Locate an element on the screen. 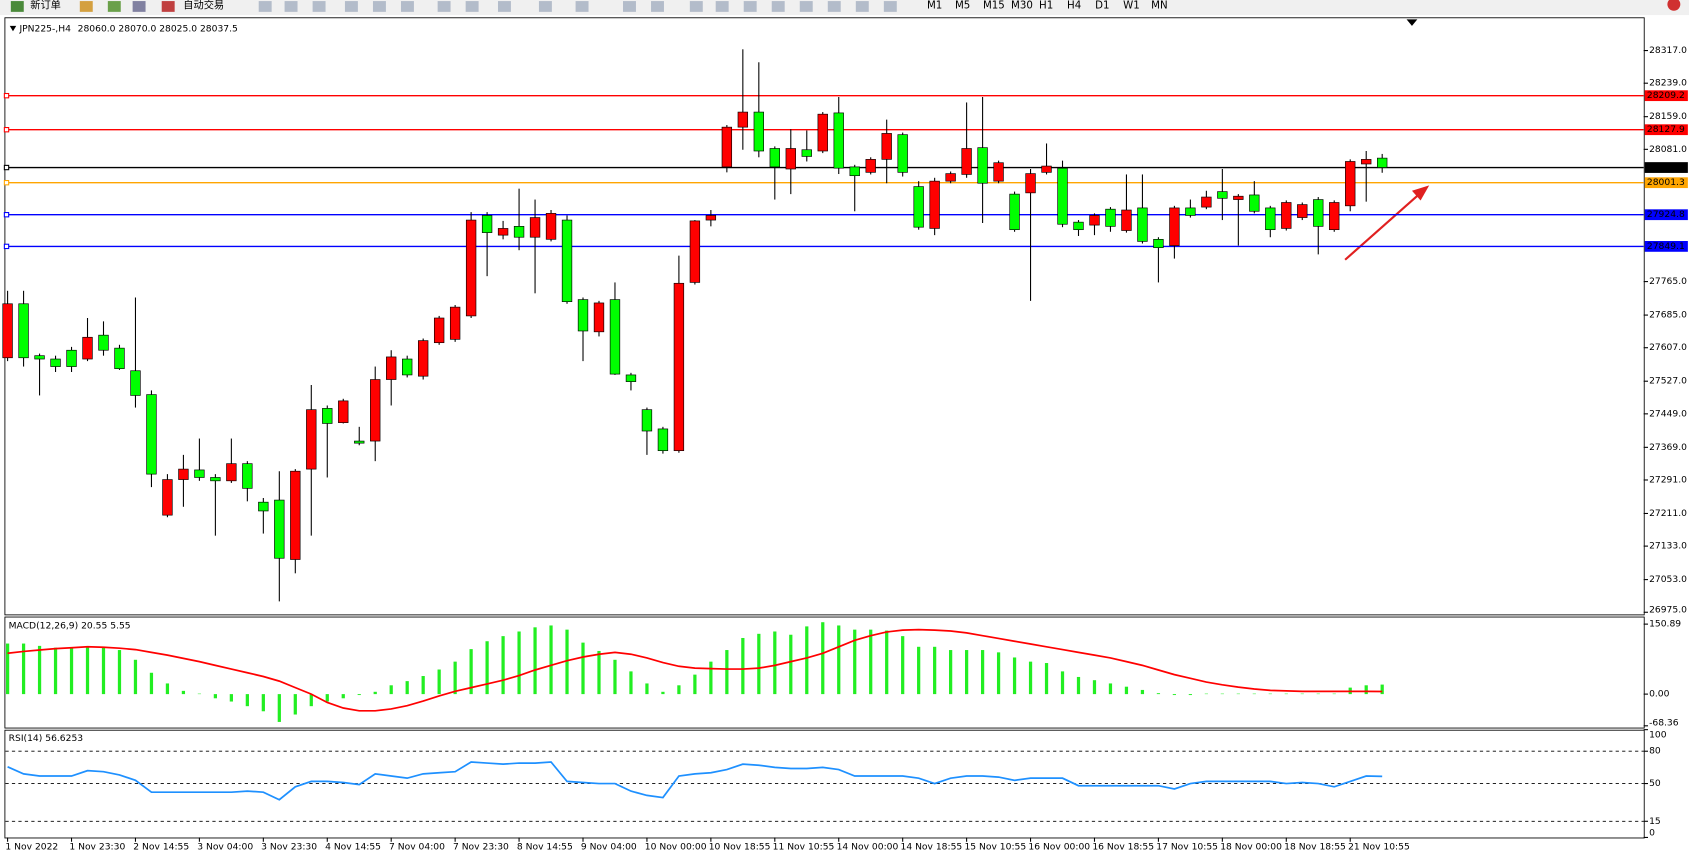  x-tick-label: 10 Nov 18:55 is located at coordinates (740, 847).